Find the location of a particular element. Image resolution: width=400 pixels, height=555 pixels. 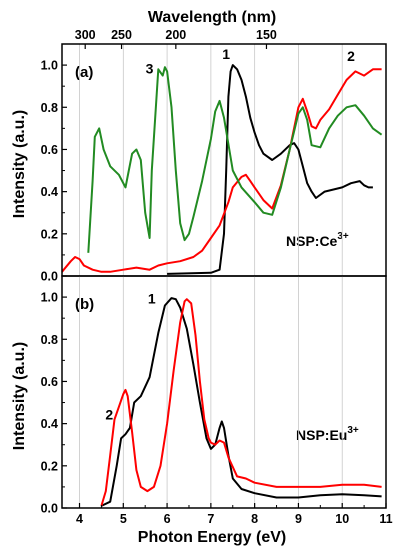

x-axis-tick-label: 7 is located at coordinates (210, 519).